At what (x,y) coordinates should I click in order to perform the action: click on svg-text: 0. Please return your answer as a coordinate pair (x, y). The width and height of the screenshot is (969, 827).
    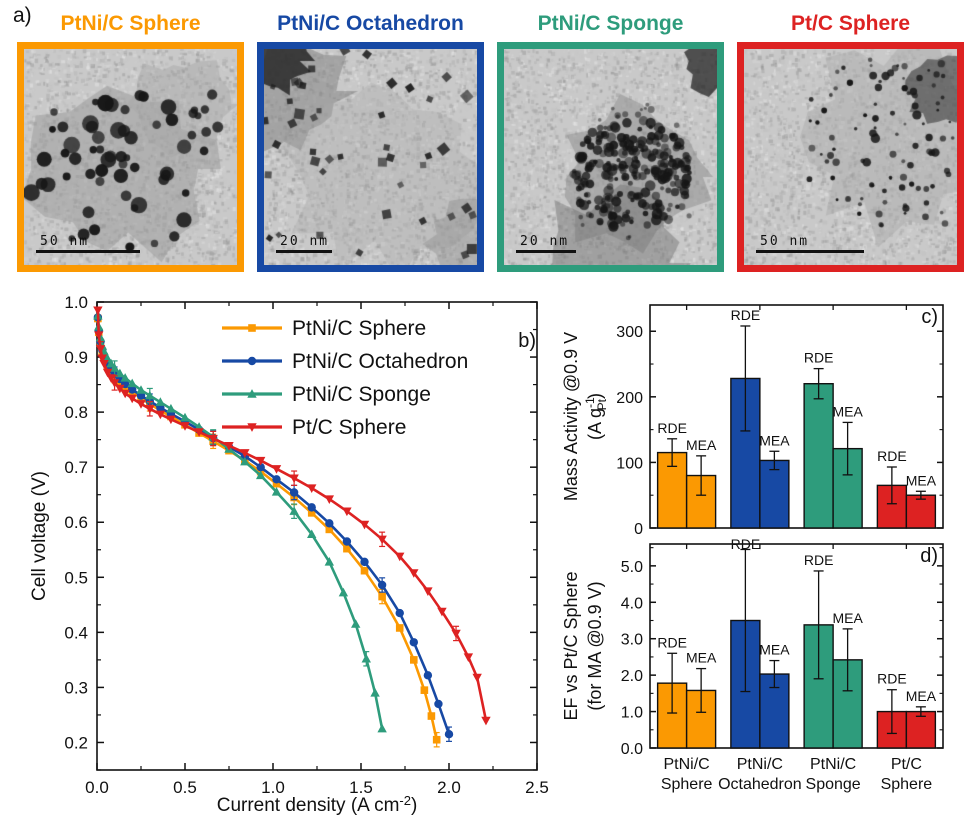
    Looking at the image, I should click on (638, 528).